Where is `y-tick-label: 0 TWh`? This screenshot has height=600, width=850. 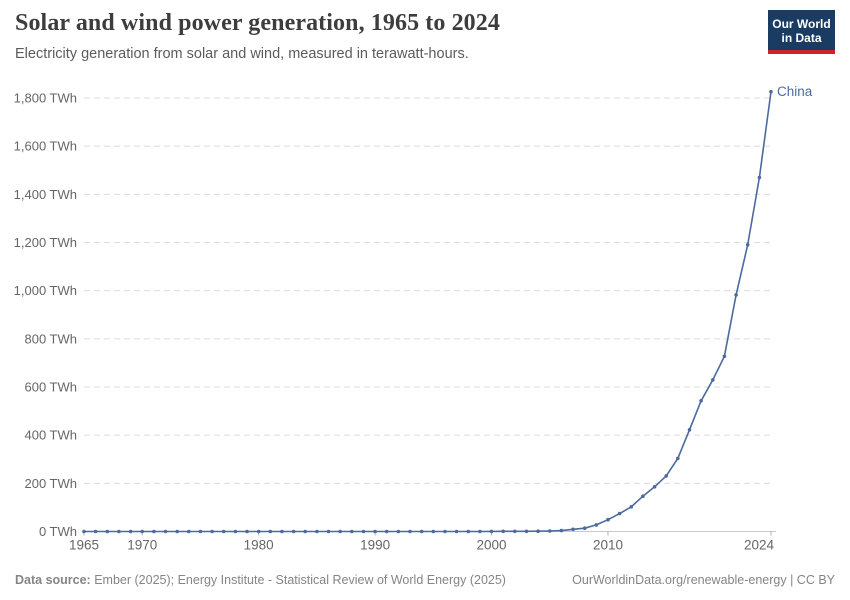
y-tick-label: 0 TWh is located at coordinates (58, 531).